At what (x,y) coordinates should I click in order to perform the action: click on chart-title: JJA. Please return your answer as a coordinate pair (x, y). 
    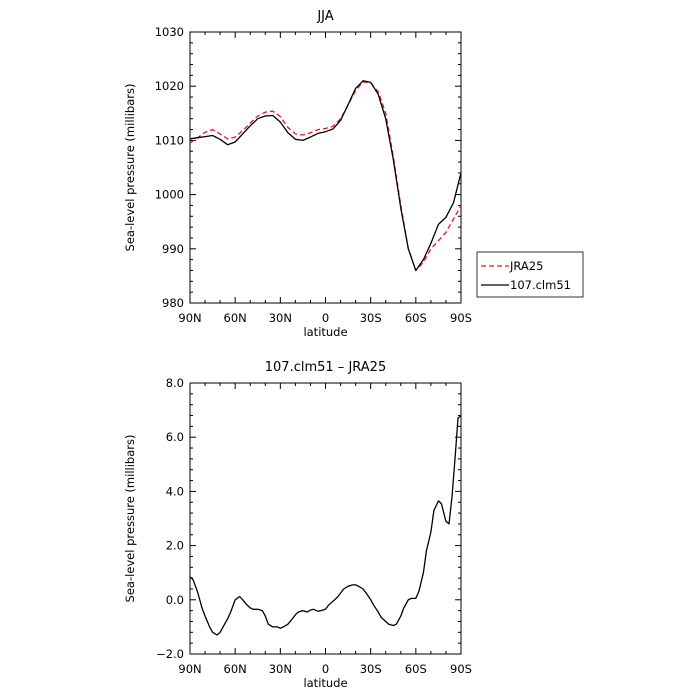
    Looking at the image, I should click on (324, 16).